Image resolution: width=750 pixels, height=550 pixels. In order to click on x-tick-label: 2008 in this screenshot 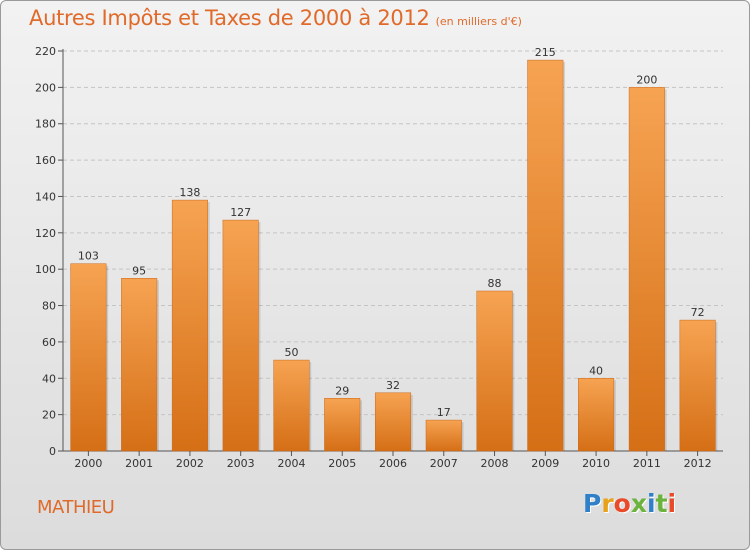, I will do `click(495, 463)`.